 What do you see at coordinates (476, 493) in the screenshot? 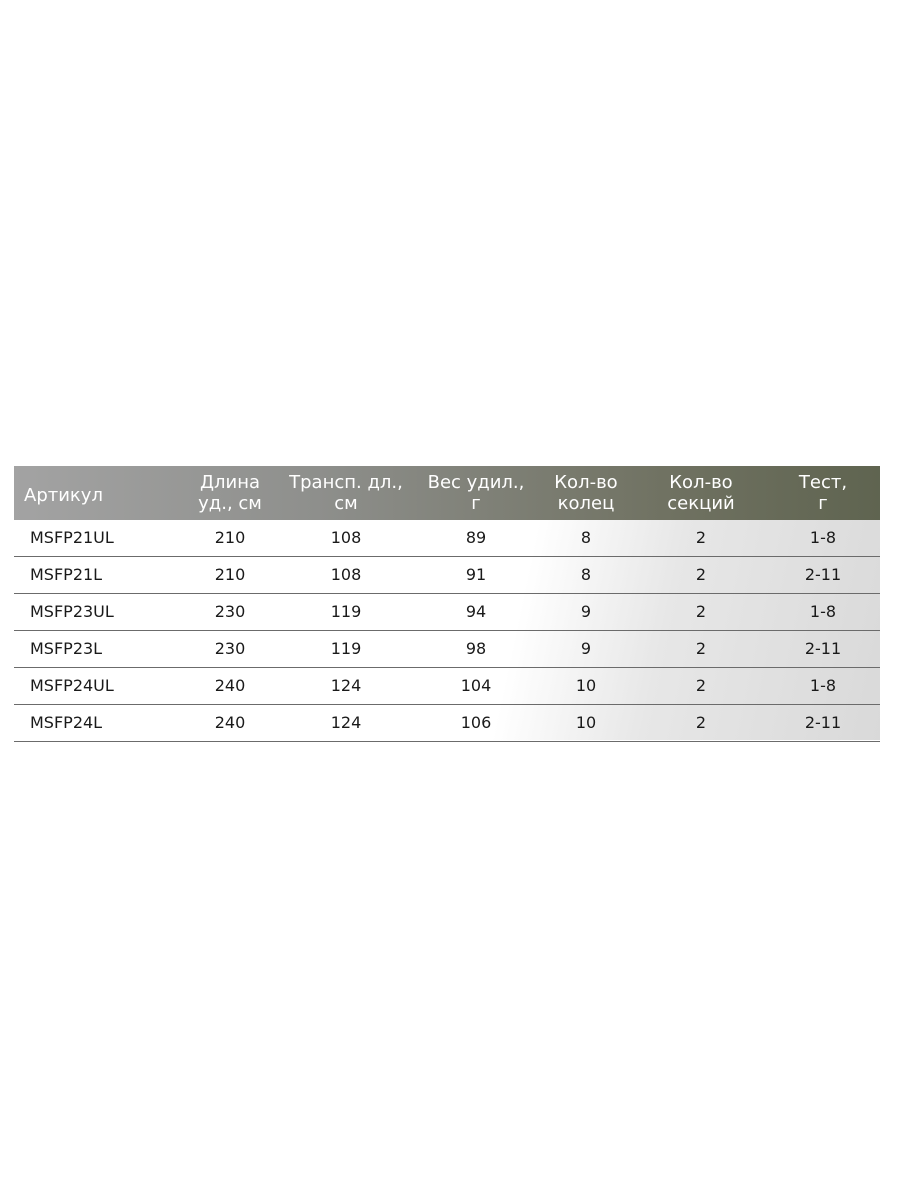
I see `header-rod-weight: Вес удил., г` at bounding box center [476, 493].